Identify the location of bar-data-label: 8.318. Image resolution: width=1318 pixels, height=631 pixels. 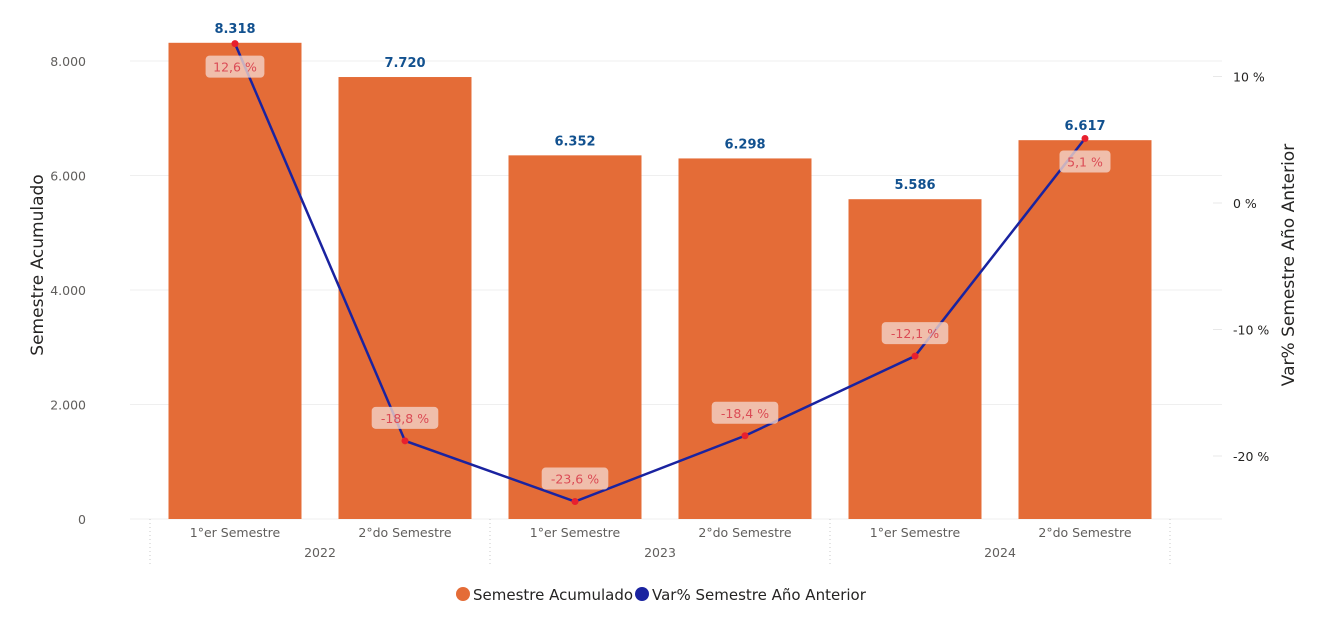
(234, 29).